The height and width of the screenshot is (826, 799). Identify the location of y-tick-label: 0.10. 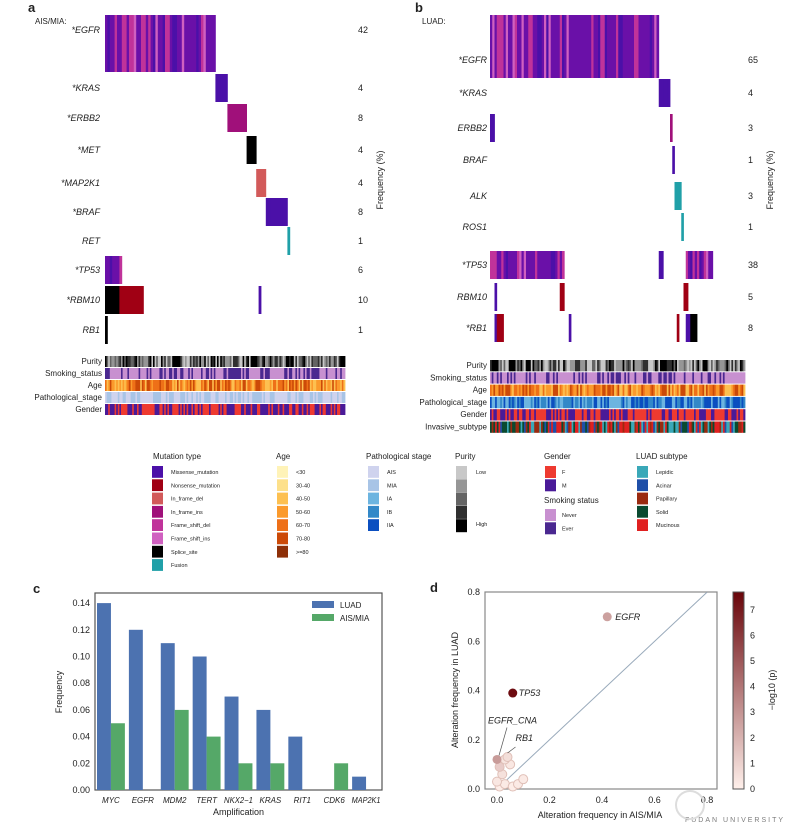
(81, 657).